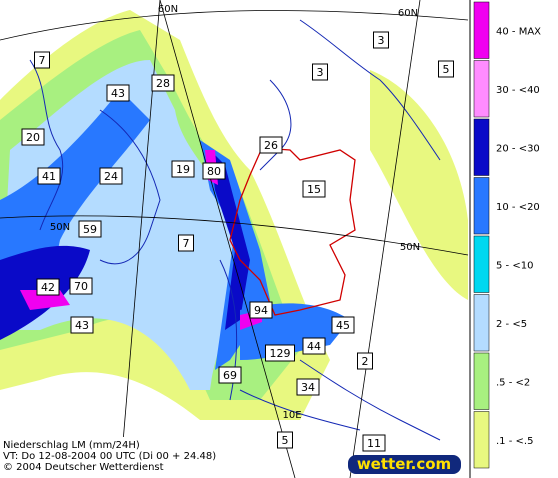 This screenshot has height=478, width=558. I want to click on station-value: 59, so click(90, 229).